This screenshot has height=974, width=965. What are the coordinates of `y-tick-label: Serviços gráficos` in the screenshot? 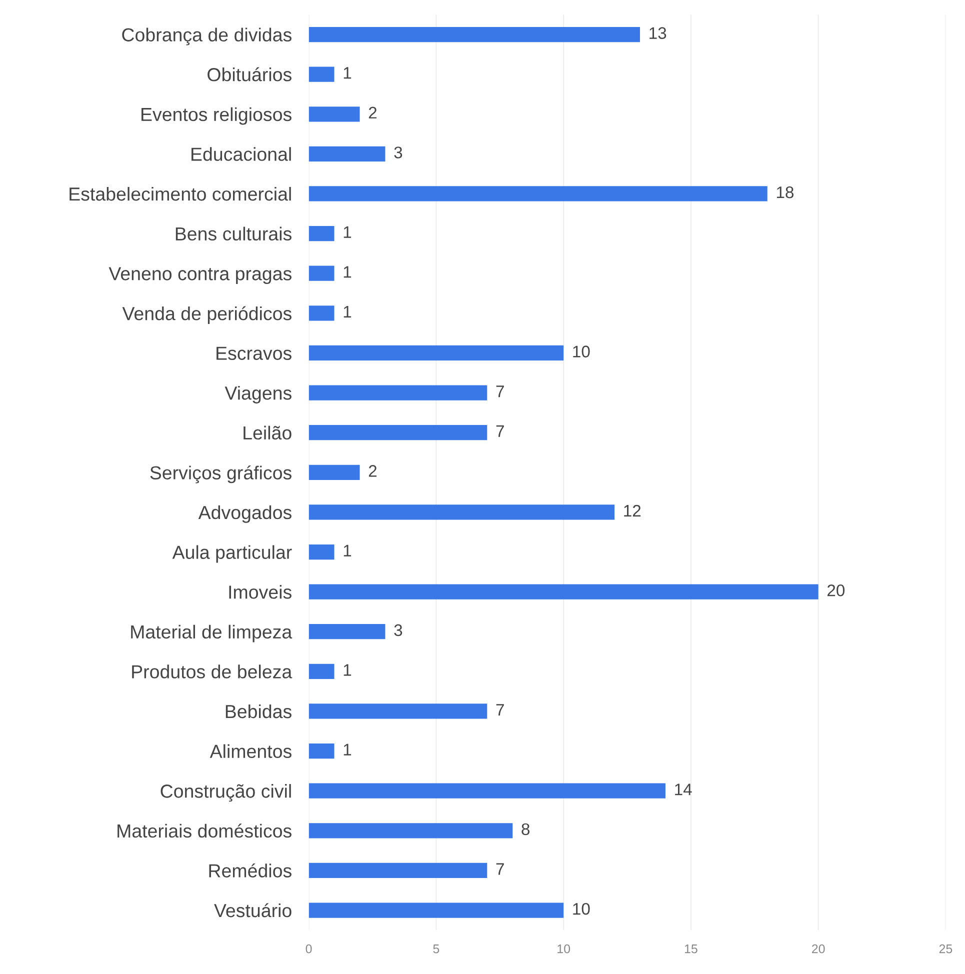 It's located at (221, 474).